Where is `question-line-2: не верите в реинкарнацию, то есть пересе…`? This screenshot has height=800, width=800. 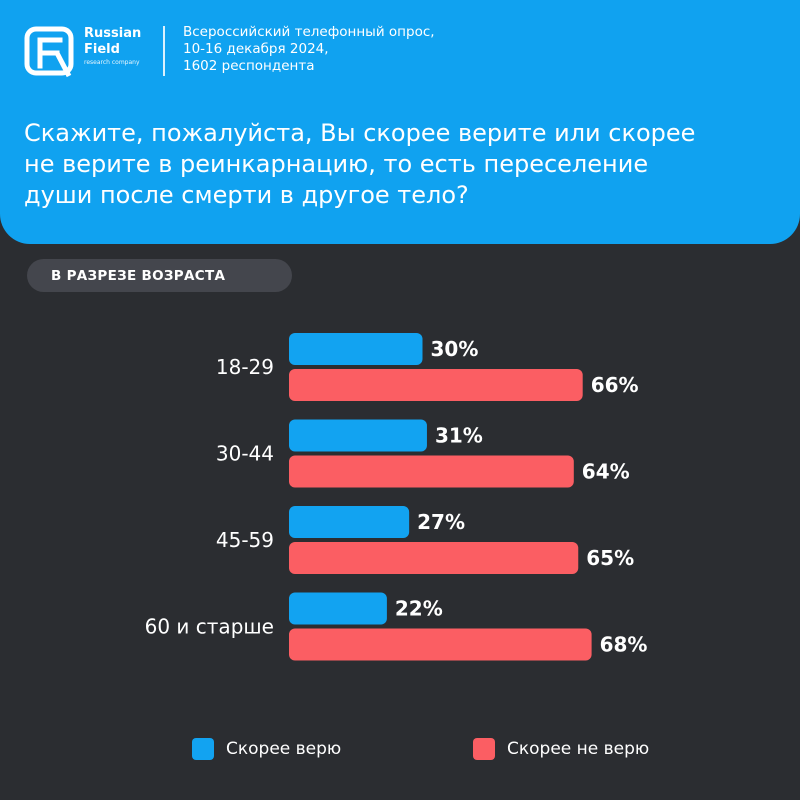 question-line-2: не верите в реинкарнацию, то есть пересе… is located at coordinates (336, 164).